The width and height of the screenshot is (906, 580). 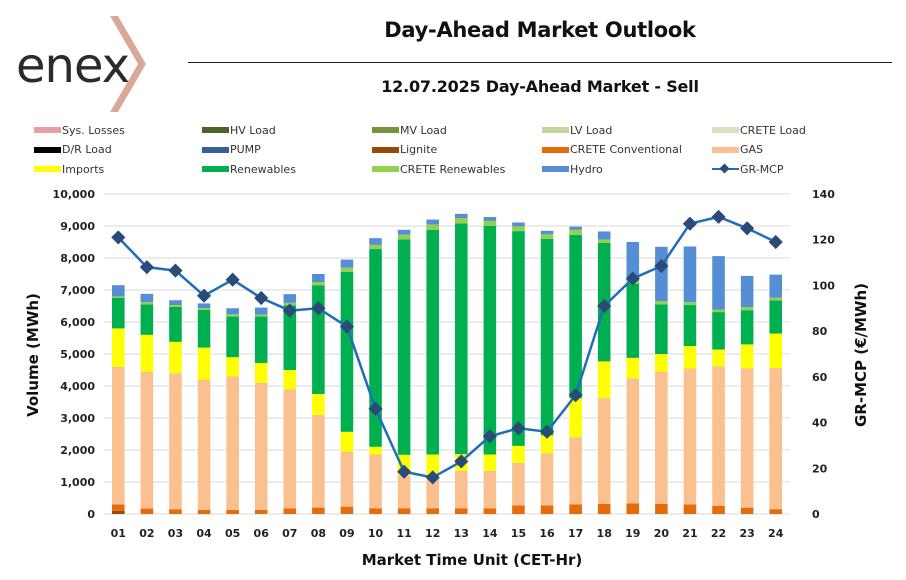 What do you see at coordinates (577, 130) in the screenshot?
I see `legend-item-lv-load: LV Load` at bounding box center [577, 130].